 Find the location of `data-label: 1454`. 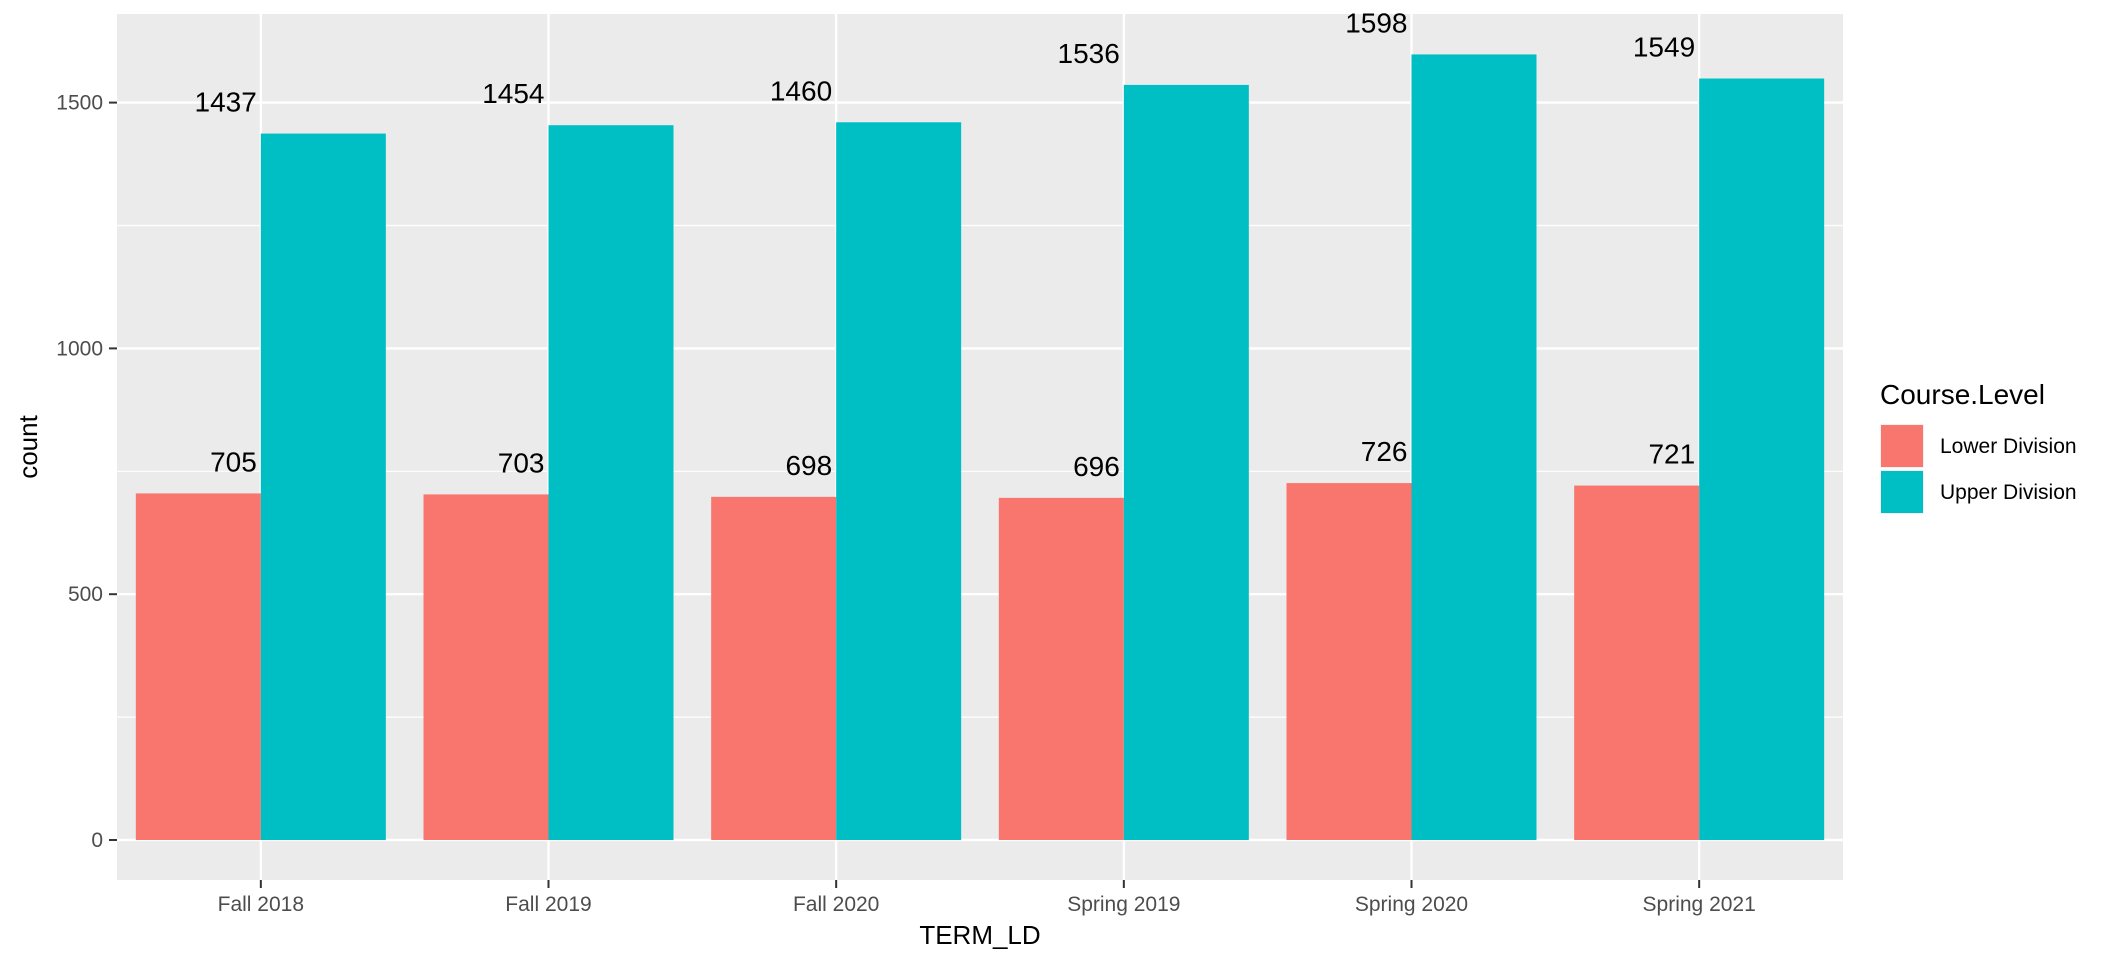

data-label: 1454 is located at coordinates (513, 93).